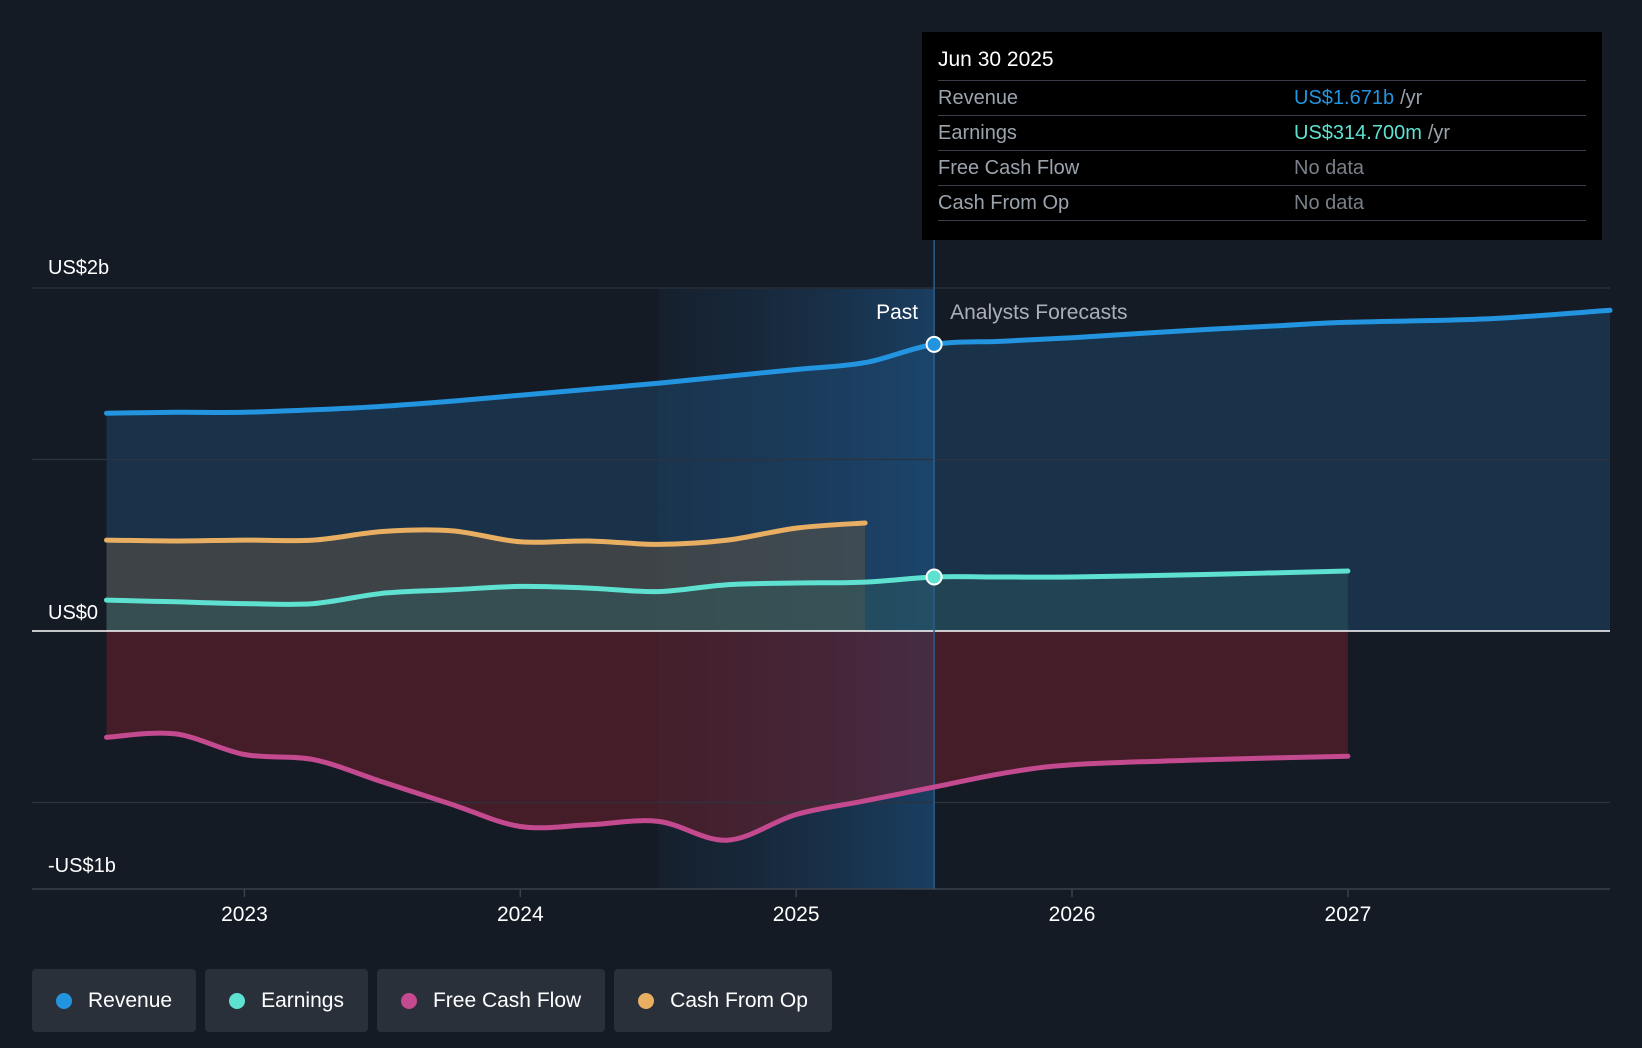 The height and width of the screenshot is (1048, 1642). What do you see at coordinates (1262, 97) in the screenshot?
I see `tooltip-row: Revenue US$1.671b/yr` at bounding box center [1262, 97].